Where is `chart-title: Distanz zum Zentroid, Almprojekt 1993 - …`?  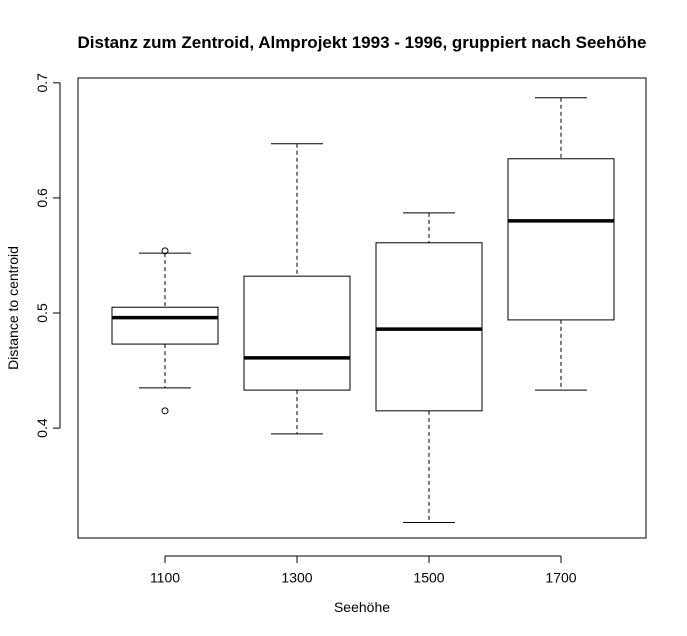 chart-title: Distanz zum Zentroid, Almprojekt 1993 - … is located at coordinates (361, 42).